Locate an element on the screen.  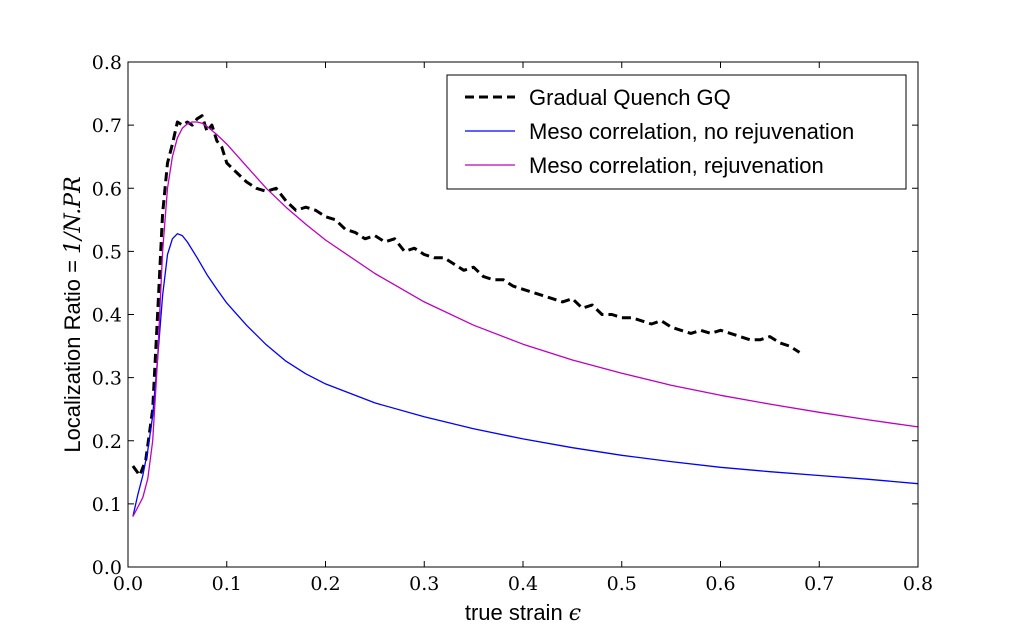
x-axis-title: true strain ϵ is located at coordinates (523, 613).